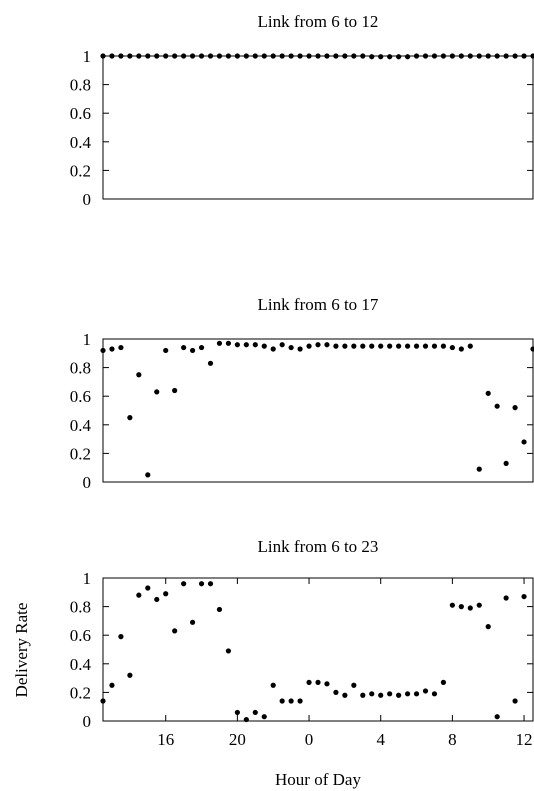  I want to click on x-tick-label: 4, so click(380, 739).